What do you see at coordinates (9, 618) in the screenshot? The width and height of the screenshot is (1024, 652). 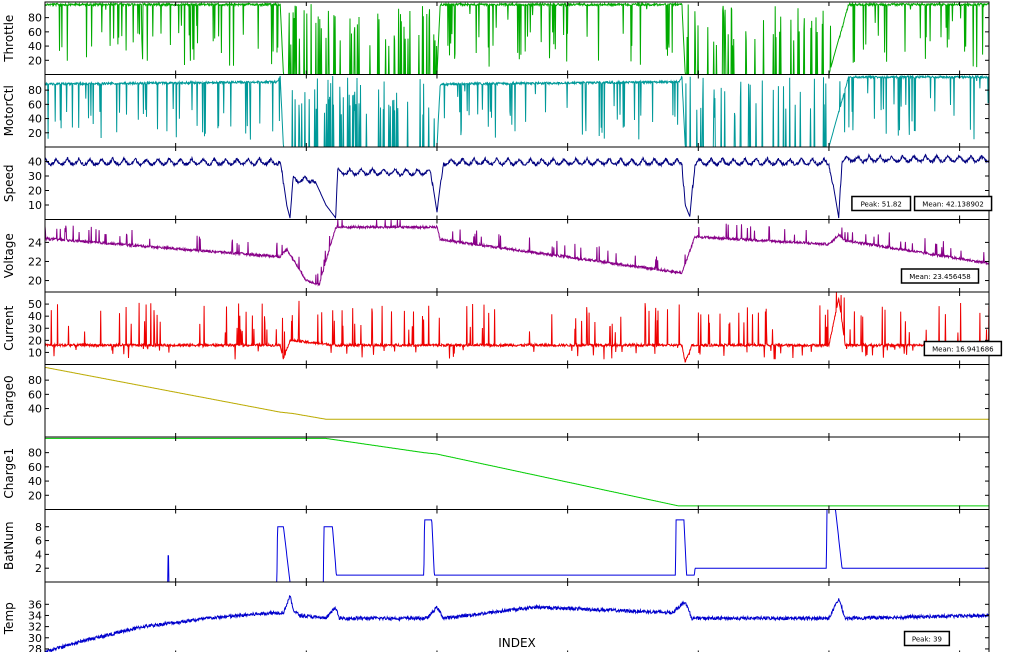 I see `y-axis-label-temp: Temp` at bounding box center [9, 618].